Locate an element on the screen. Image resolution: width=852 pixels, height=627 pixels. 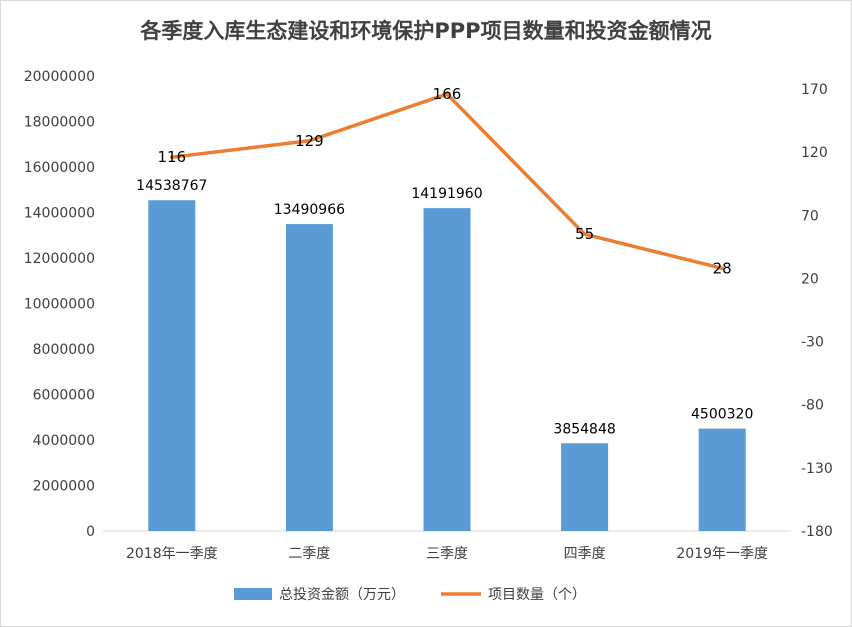
left-axis-tick-label: 4000000 is located at coordinates (64, 441).